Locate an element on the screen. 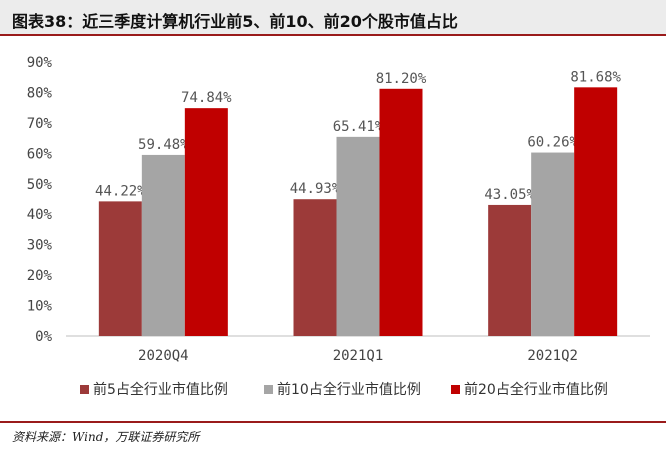  data-label: 44.93% is located at coordinates (315, 189).